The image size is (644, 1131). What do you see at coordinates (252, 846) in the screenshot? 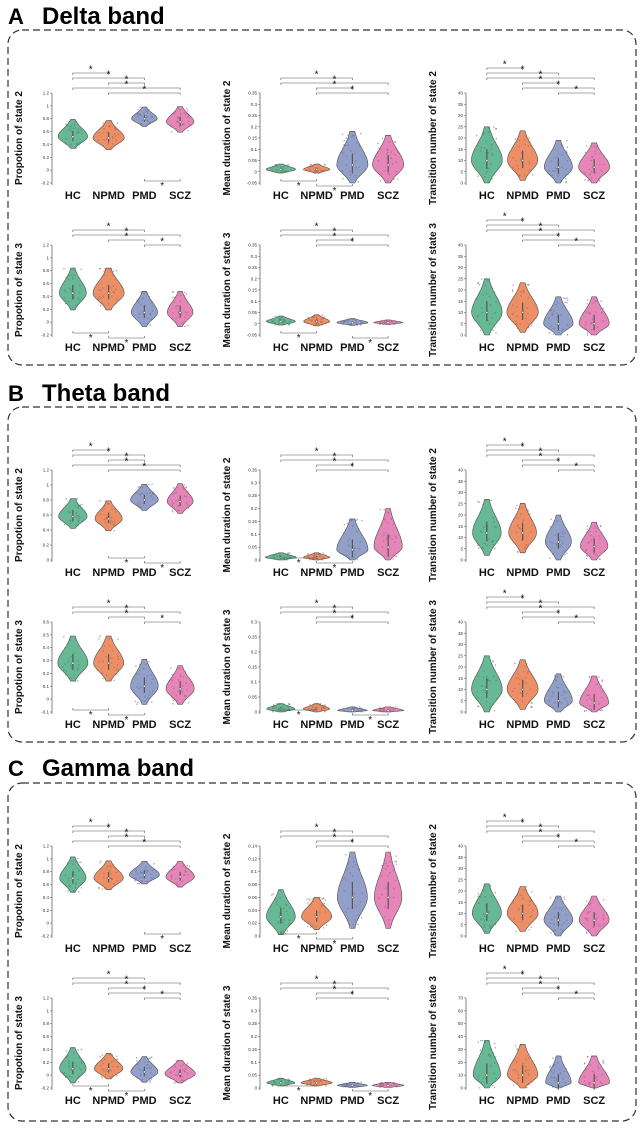
I see `y-tick-label: 0.14` at bounding box center [252, 846].